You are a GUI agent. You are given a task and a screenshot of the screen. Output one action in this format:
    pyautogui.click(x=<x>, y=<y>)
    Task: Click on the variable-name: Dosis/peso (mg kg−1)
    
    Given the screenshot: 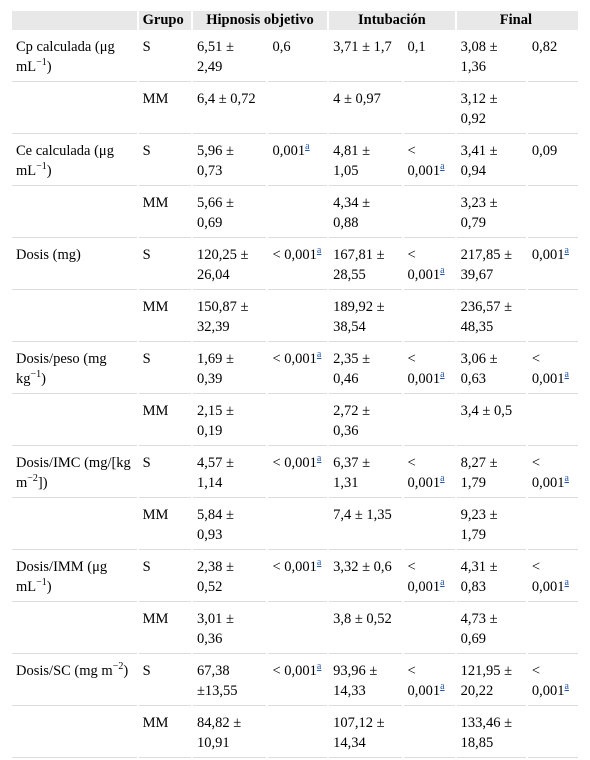 What is the action you would take?
    pyautogui.click(x=74, y=369)
    